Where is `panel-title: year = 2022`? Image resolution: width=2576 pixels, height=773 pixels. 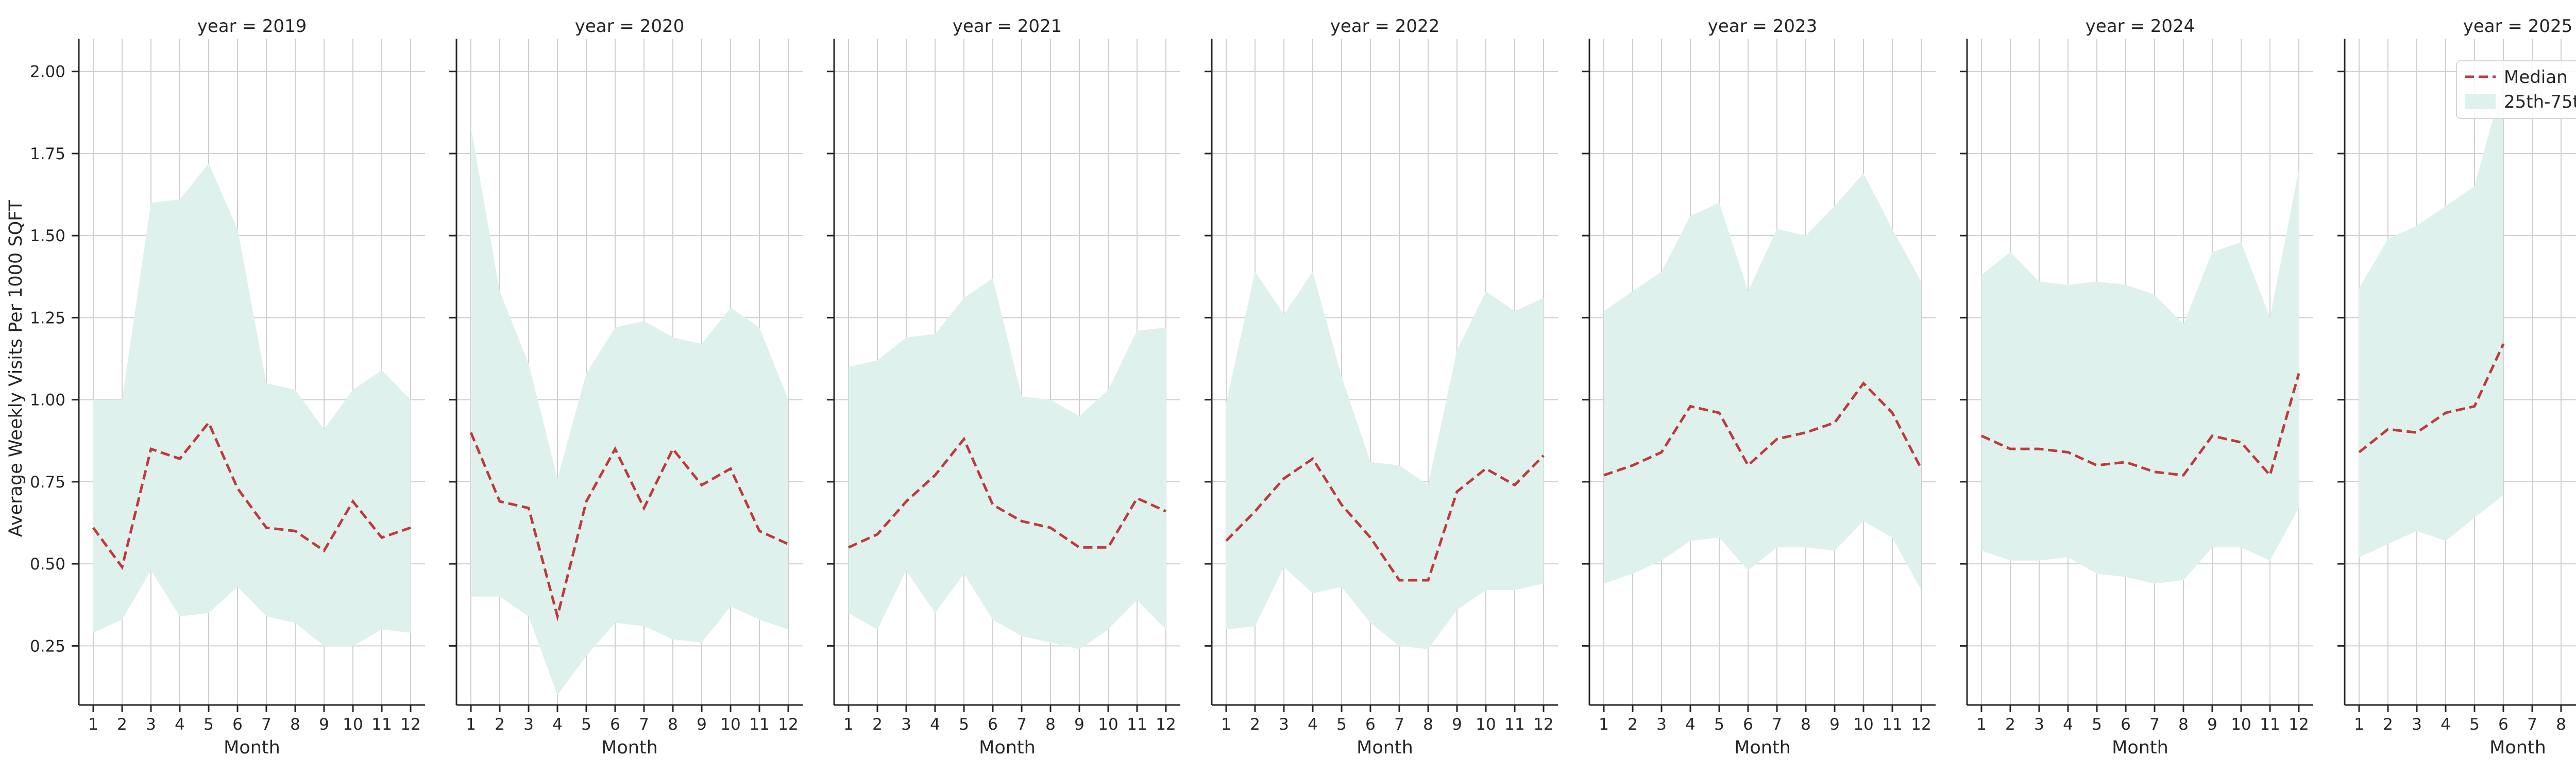 panel-title: year = 2022 is located at coordinates (1384, 26).